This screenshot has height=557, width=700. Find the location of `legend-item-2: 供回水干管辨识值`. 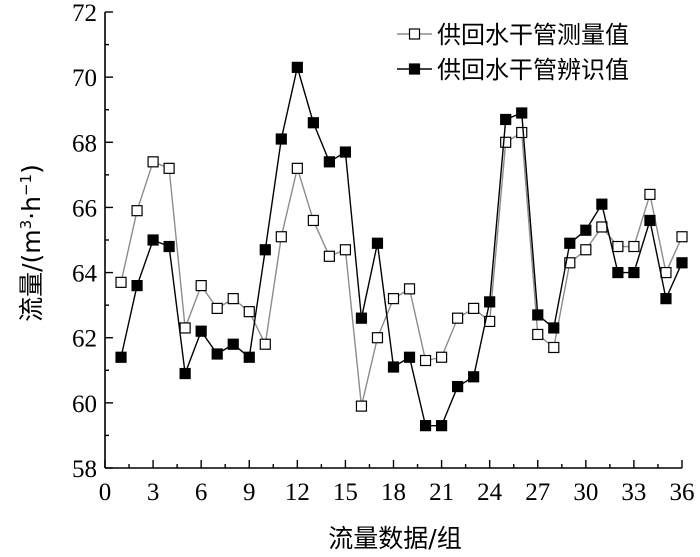

legend-item-2: 供回水干管辨识值 is located at coordinates (513, 70).